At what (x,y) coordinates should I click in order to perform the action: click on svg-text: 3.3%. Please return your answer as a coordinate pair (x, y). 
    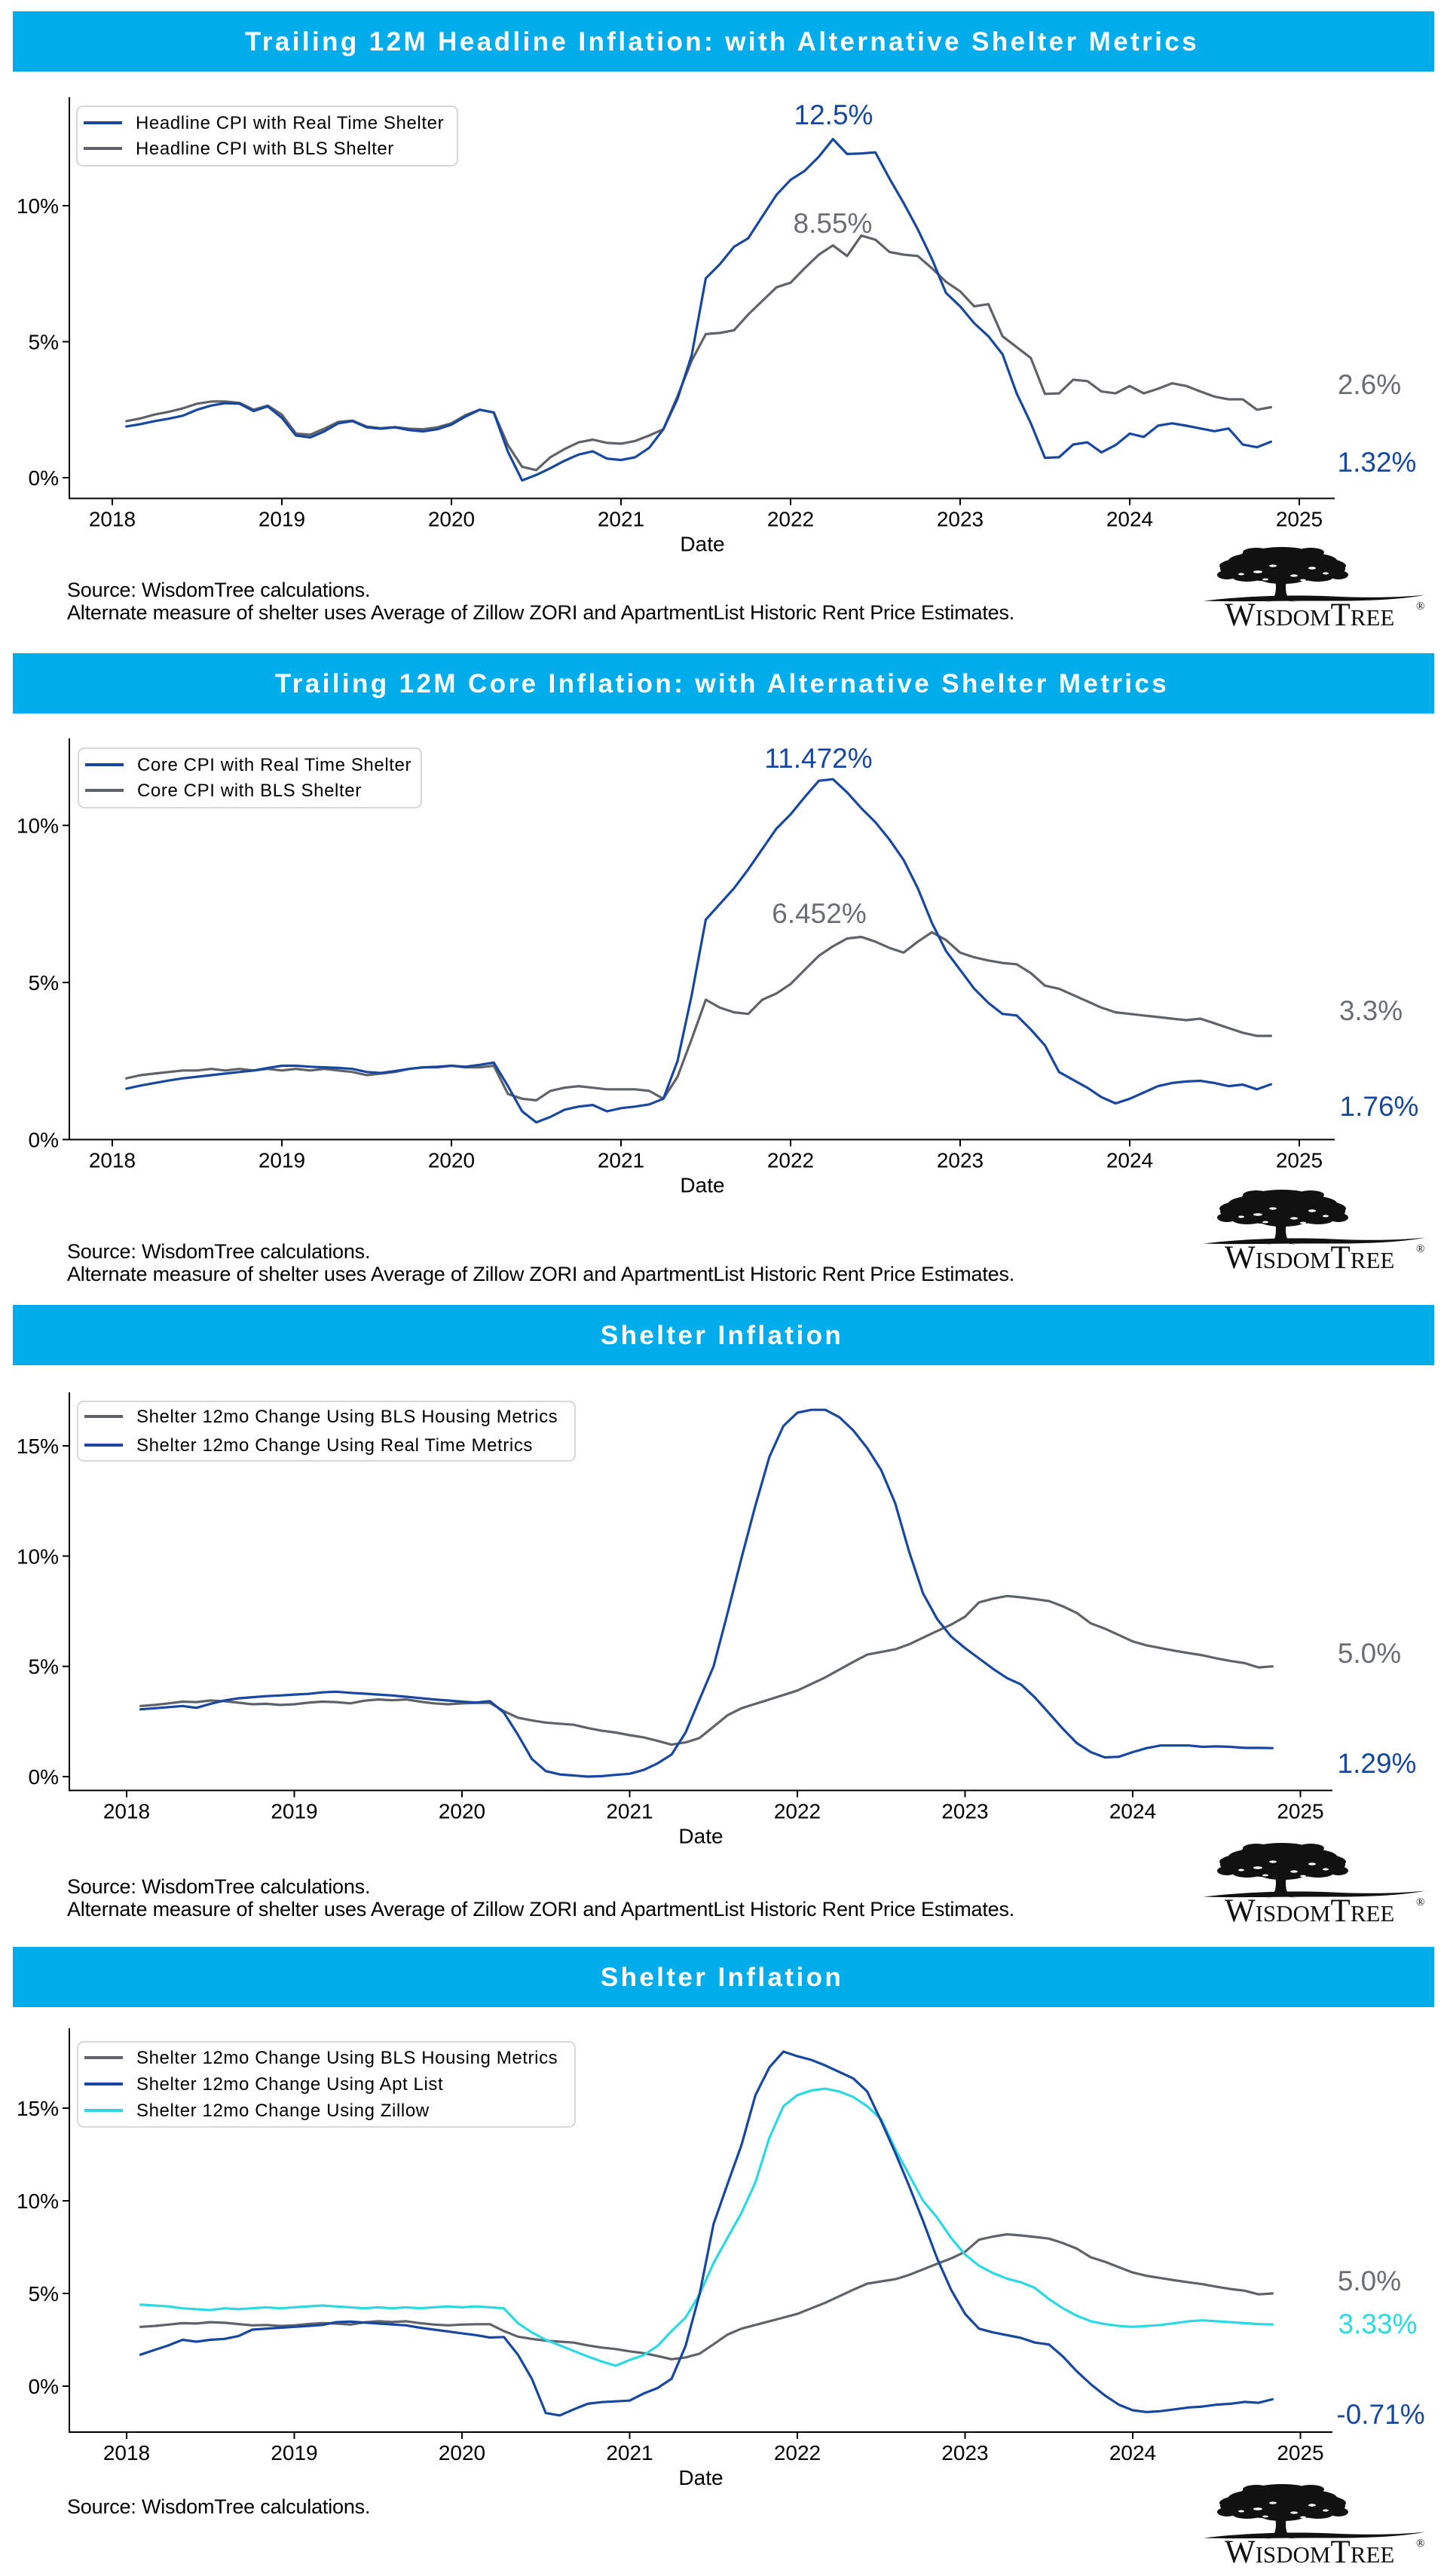
    Looking at the image, I should click on (1371, 1010).